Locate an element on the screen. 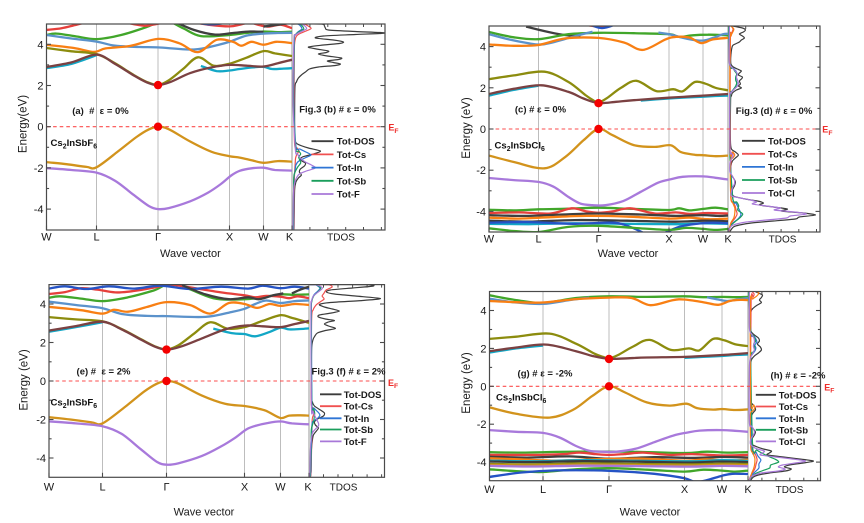 Image resolution: width=864 pixels, height=523 pixels. svg-text: (e) # ε = 2% is located at coordinates (104, 372).